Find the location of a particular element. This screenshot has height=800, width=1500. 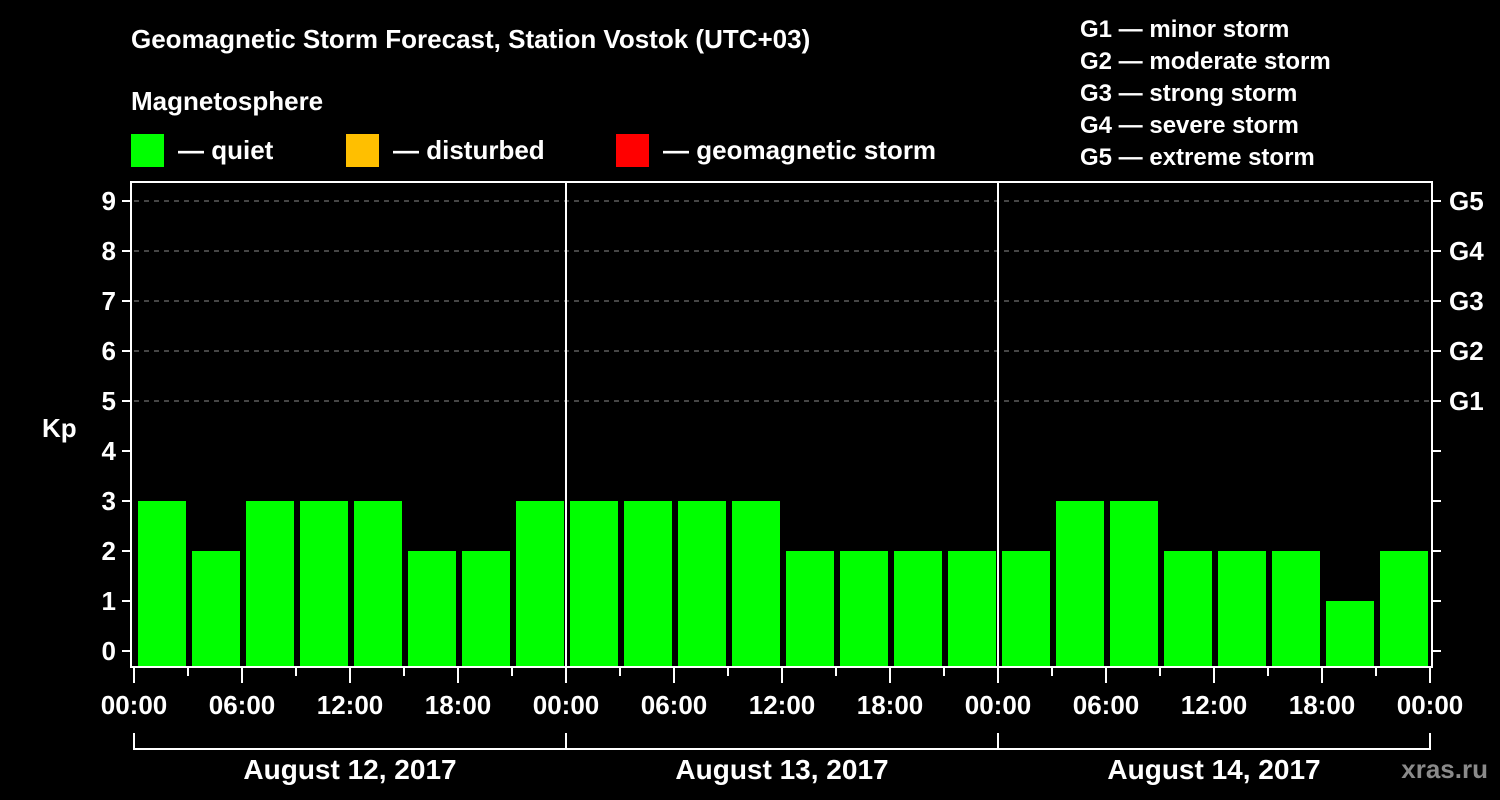

legend-label: — geomagnetic storm is located at coordinates (800, 149).